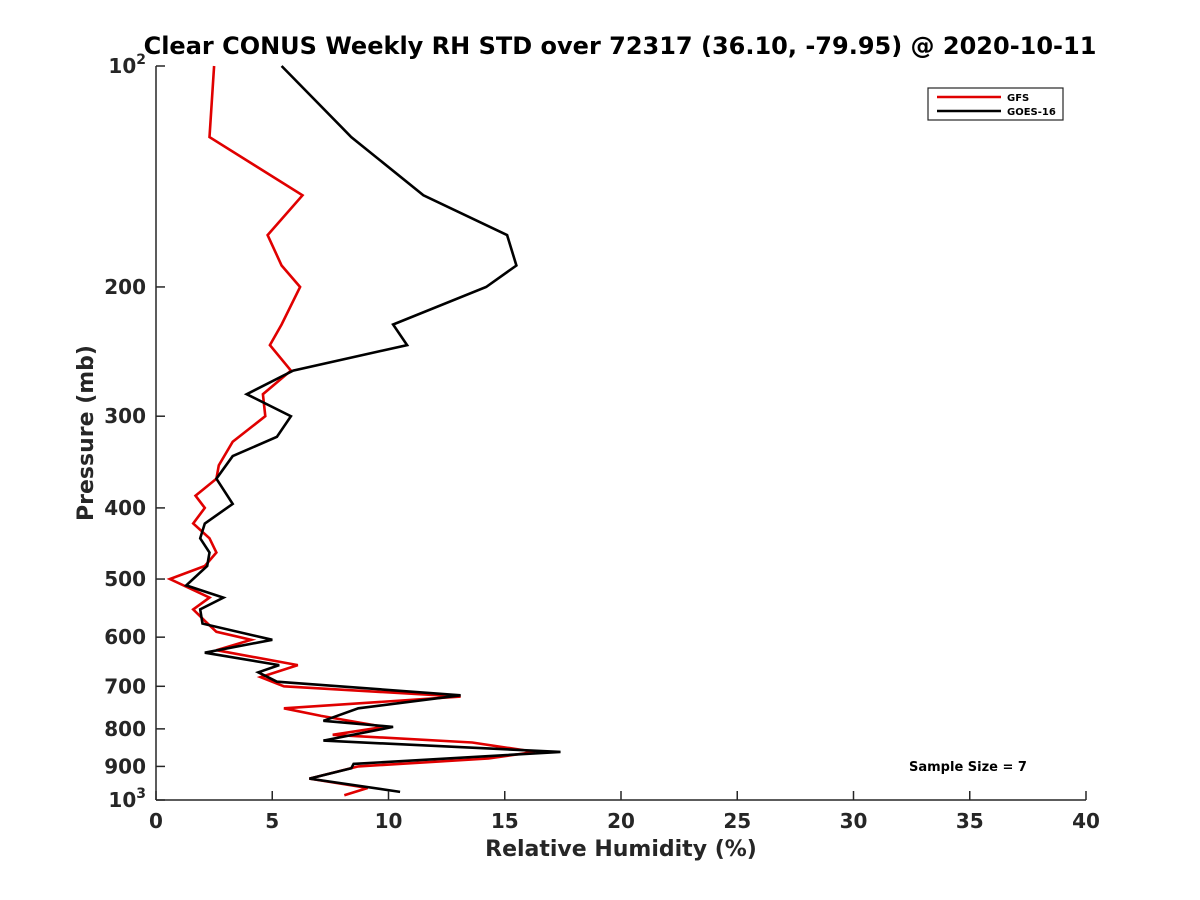 This screenshot has height=900, width=1200. Describe the element at coordinates (621, 821) in the screenshot. I see `x-tick-label: 20` at that location.